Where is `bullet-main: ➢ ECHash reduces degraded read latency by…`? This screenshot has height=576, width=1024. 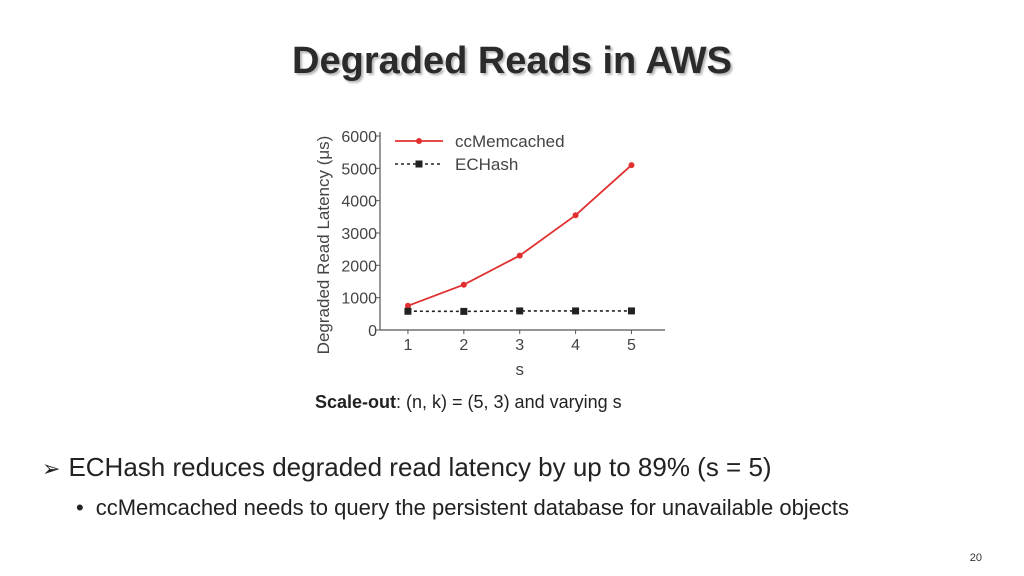 bullet-main: ➢ ECHash reduces degraded read latency by… is located at coordinates (407, 467).